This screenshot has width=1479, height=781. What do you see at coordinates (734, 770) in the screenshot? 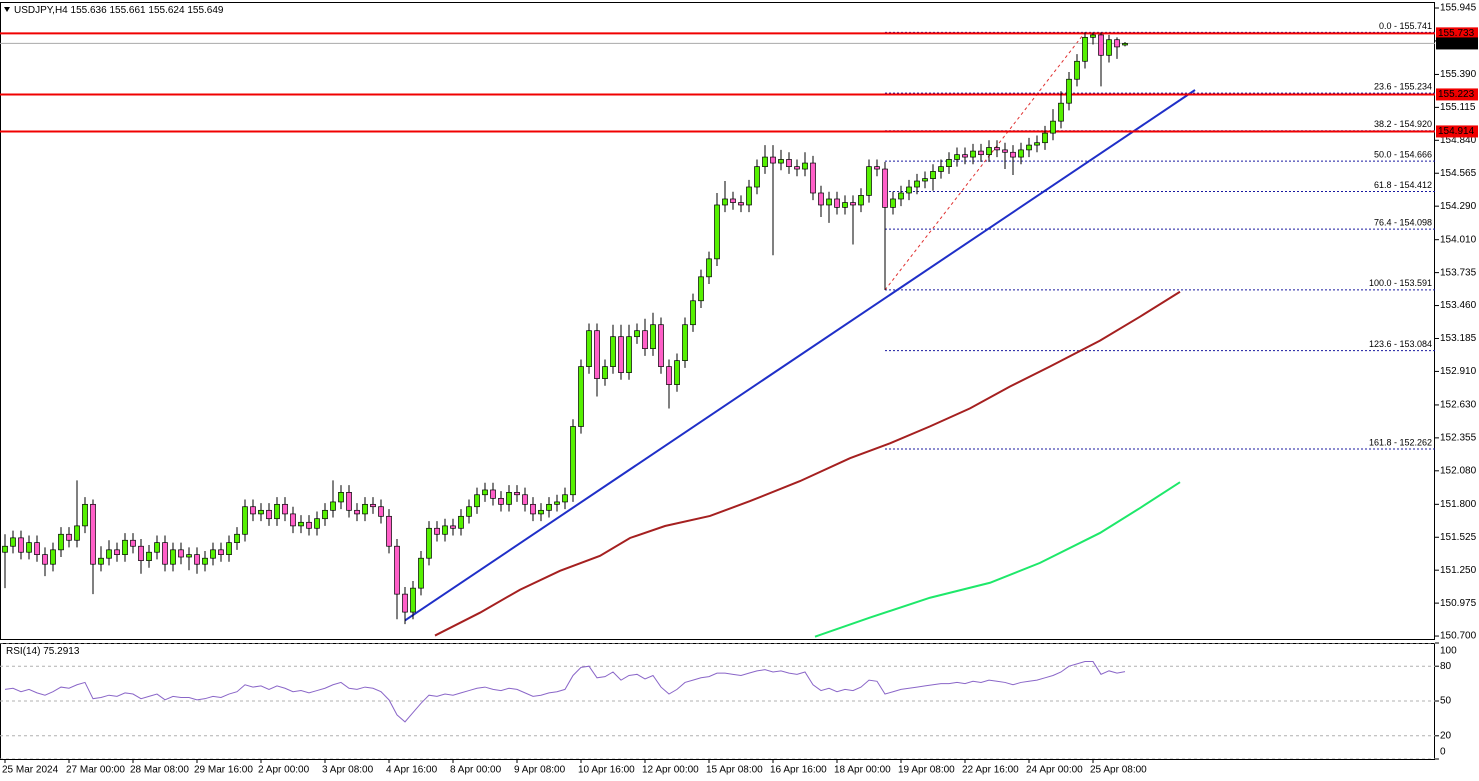
I see `x-tick-label: 15 Apr 08:00` at bounding box center [734, 770].